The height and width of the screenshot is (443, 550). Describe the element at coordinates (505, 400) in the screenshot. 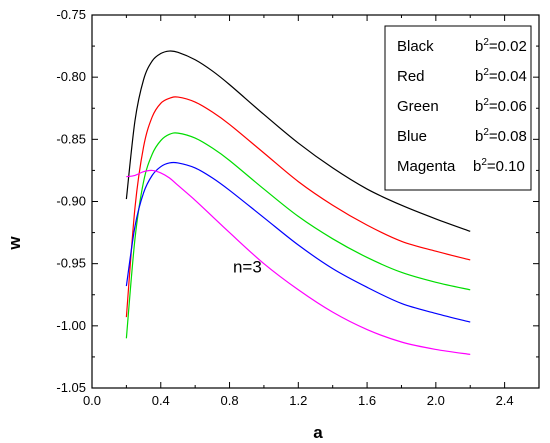

I see `x-tick-label: 2.4` at that location.